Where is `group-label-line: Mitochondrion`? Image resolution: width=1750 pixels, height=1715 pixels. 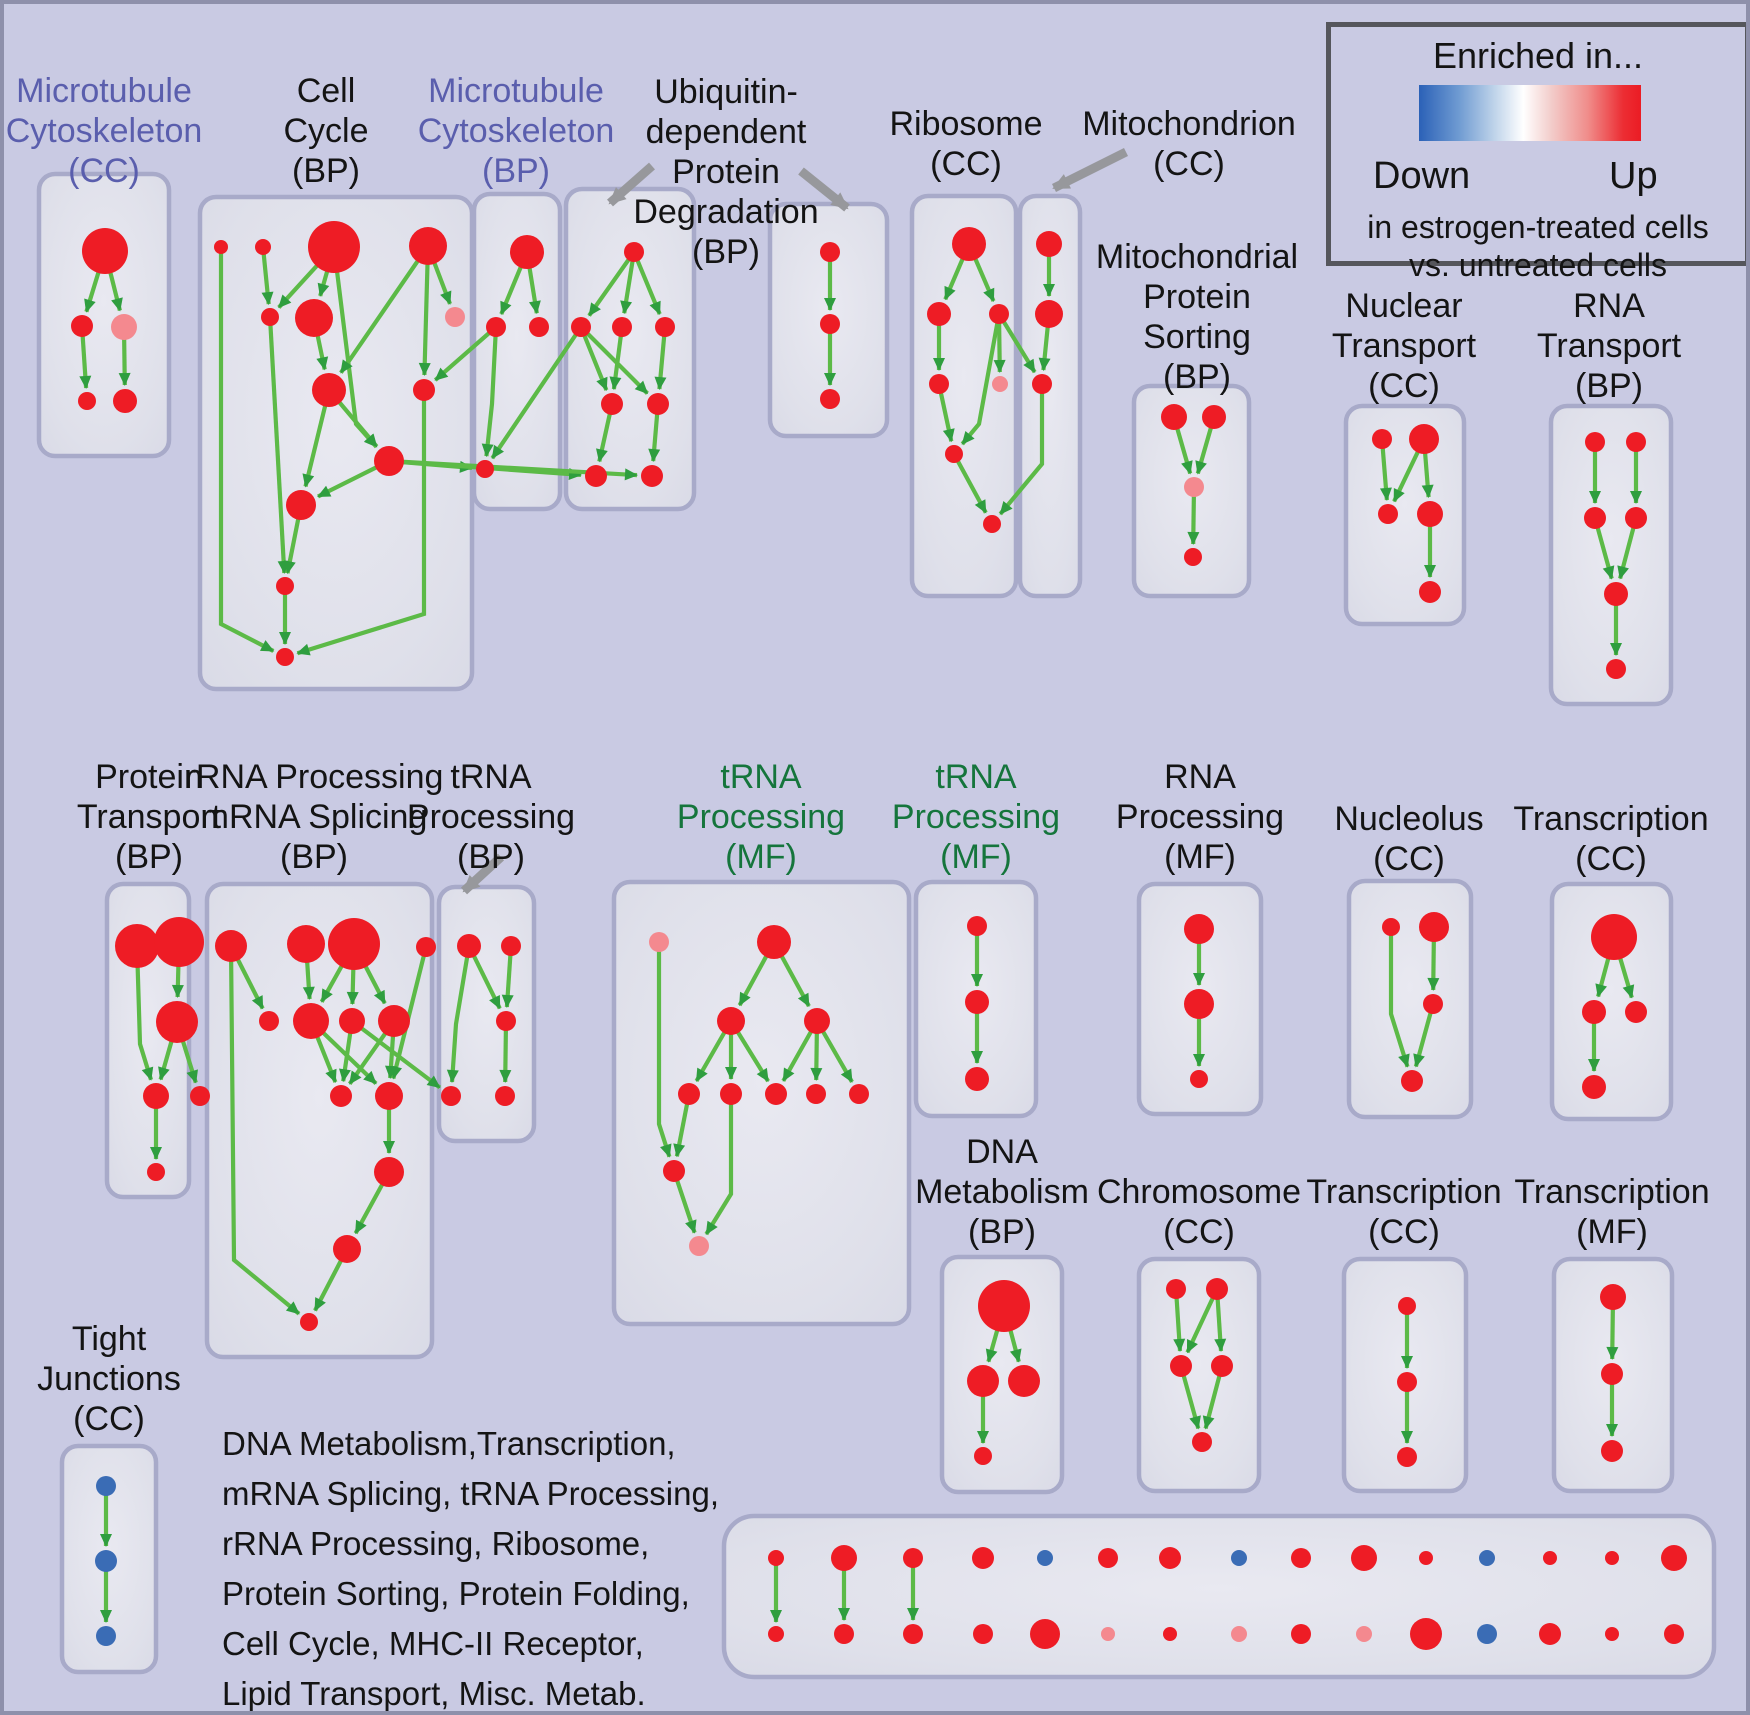 group-label-line: Mitochondrion is located at coordinates (1189, 124).